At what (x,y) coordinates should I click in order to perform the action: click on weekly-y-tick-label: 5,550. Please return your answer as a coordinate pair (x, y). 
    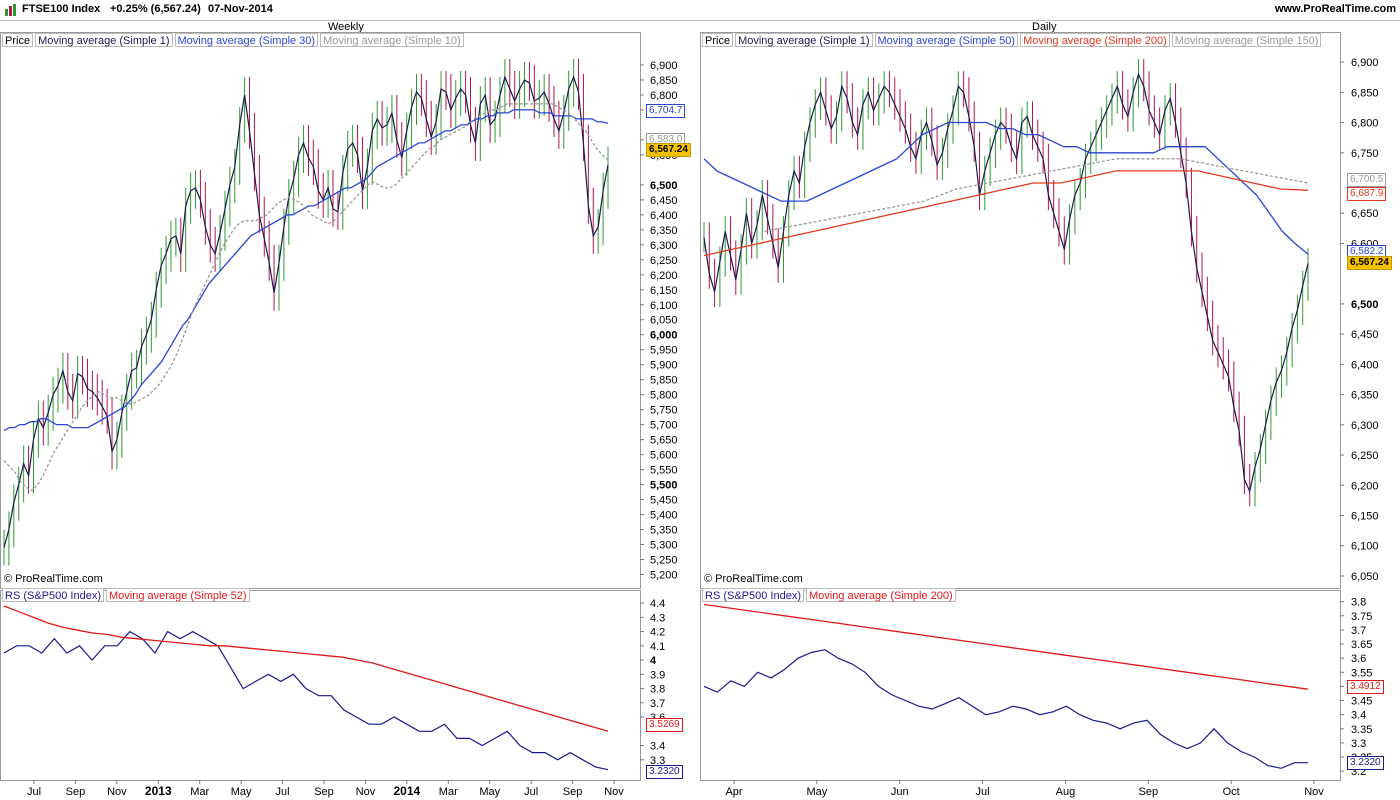
    Looking at the image, I should click on (664, 471).